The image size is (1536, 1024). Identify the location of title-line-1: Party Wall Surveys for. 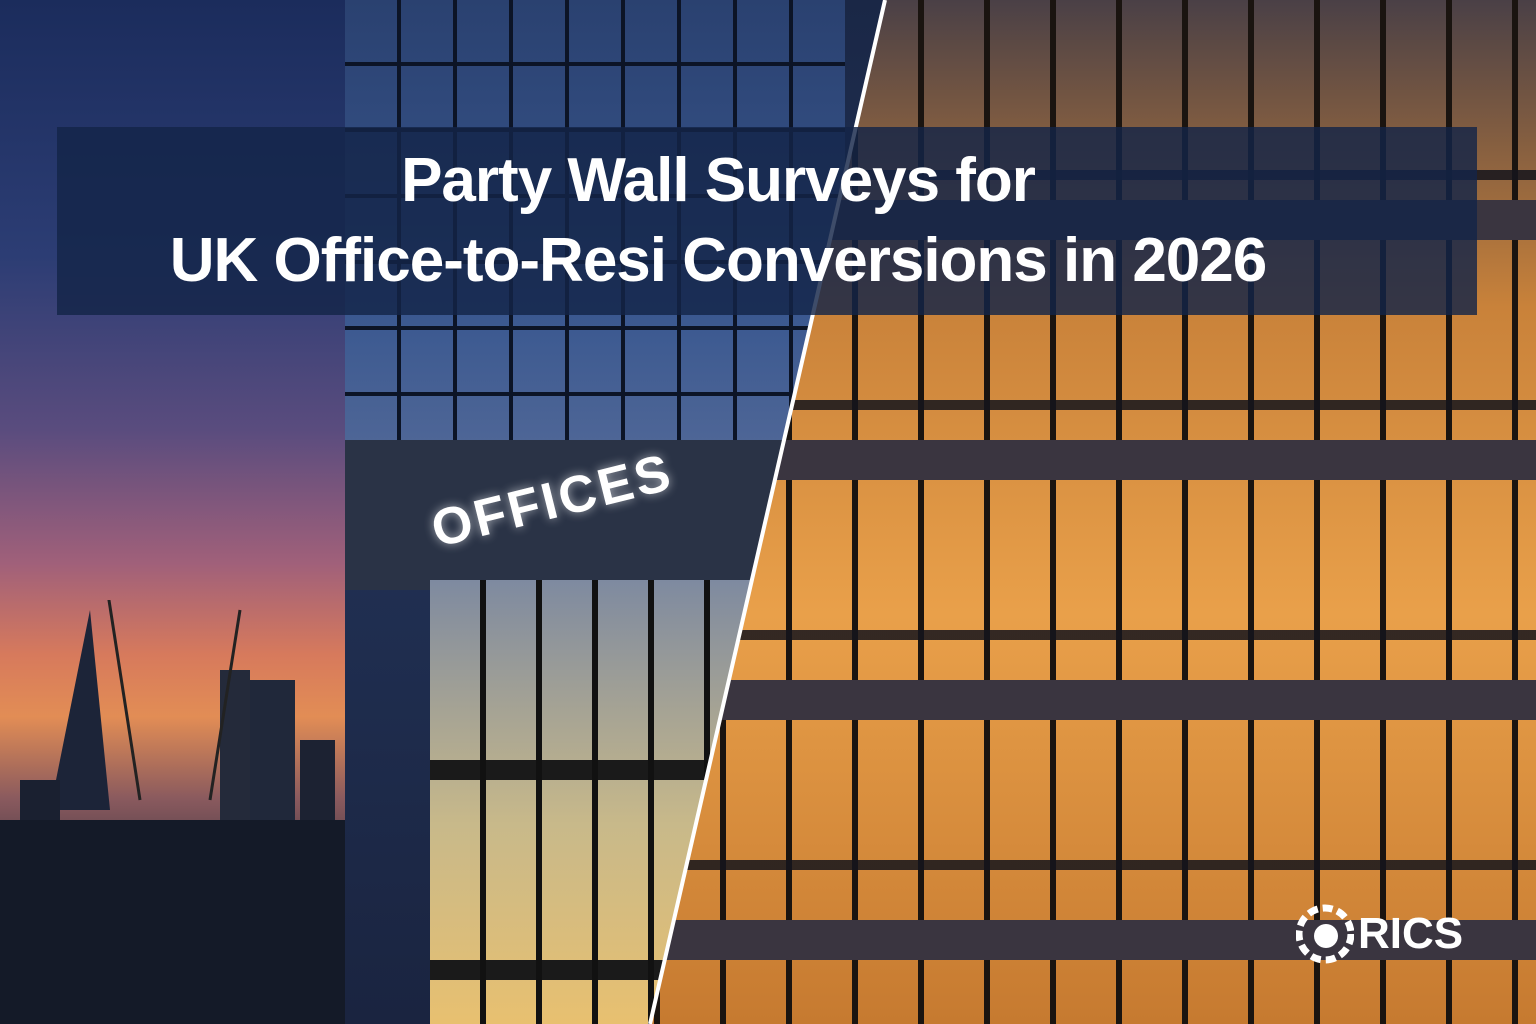
(718, 180).